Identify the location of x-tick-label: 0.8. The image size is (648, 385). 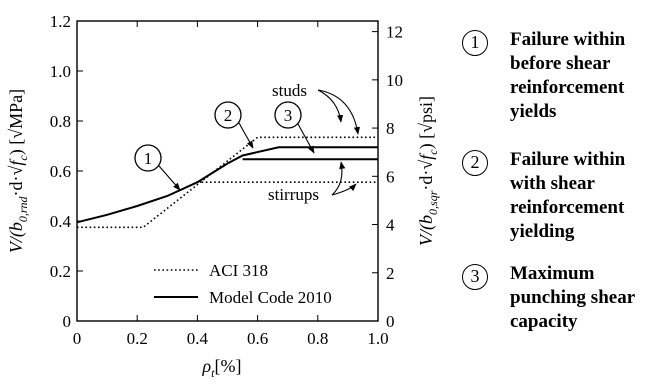
(317, 338).